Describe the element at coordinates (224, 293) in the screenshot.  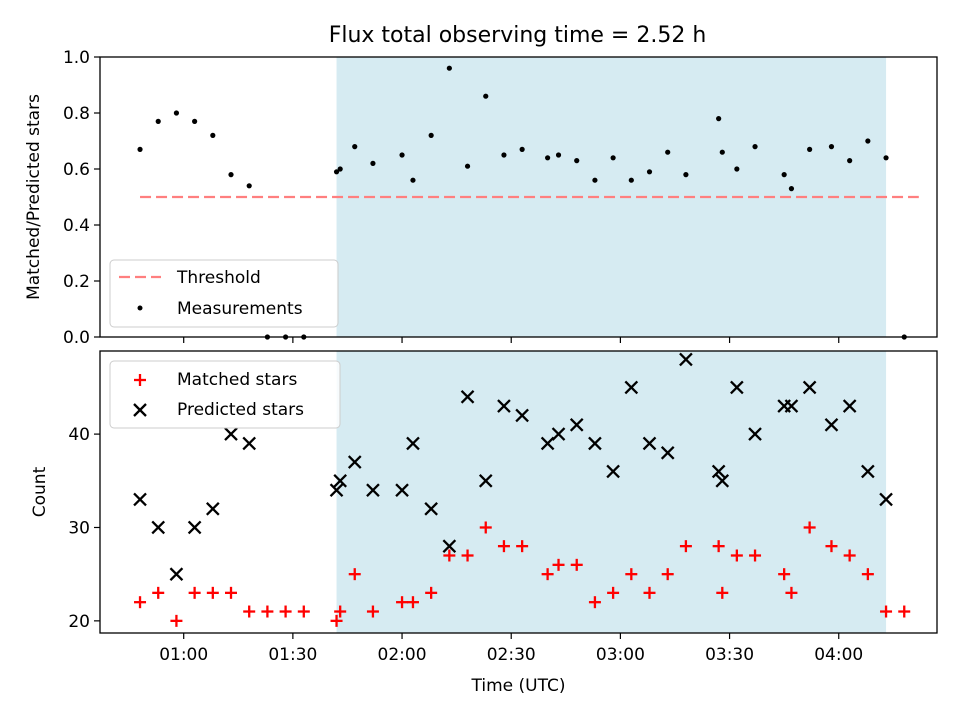
I see `ratio-legend: Threshold Measurements` at that location.